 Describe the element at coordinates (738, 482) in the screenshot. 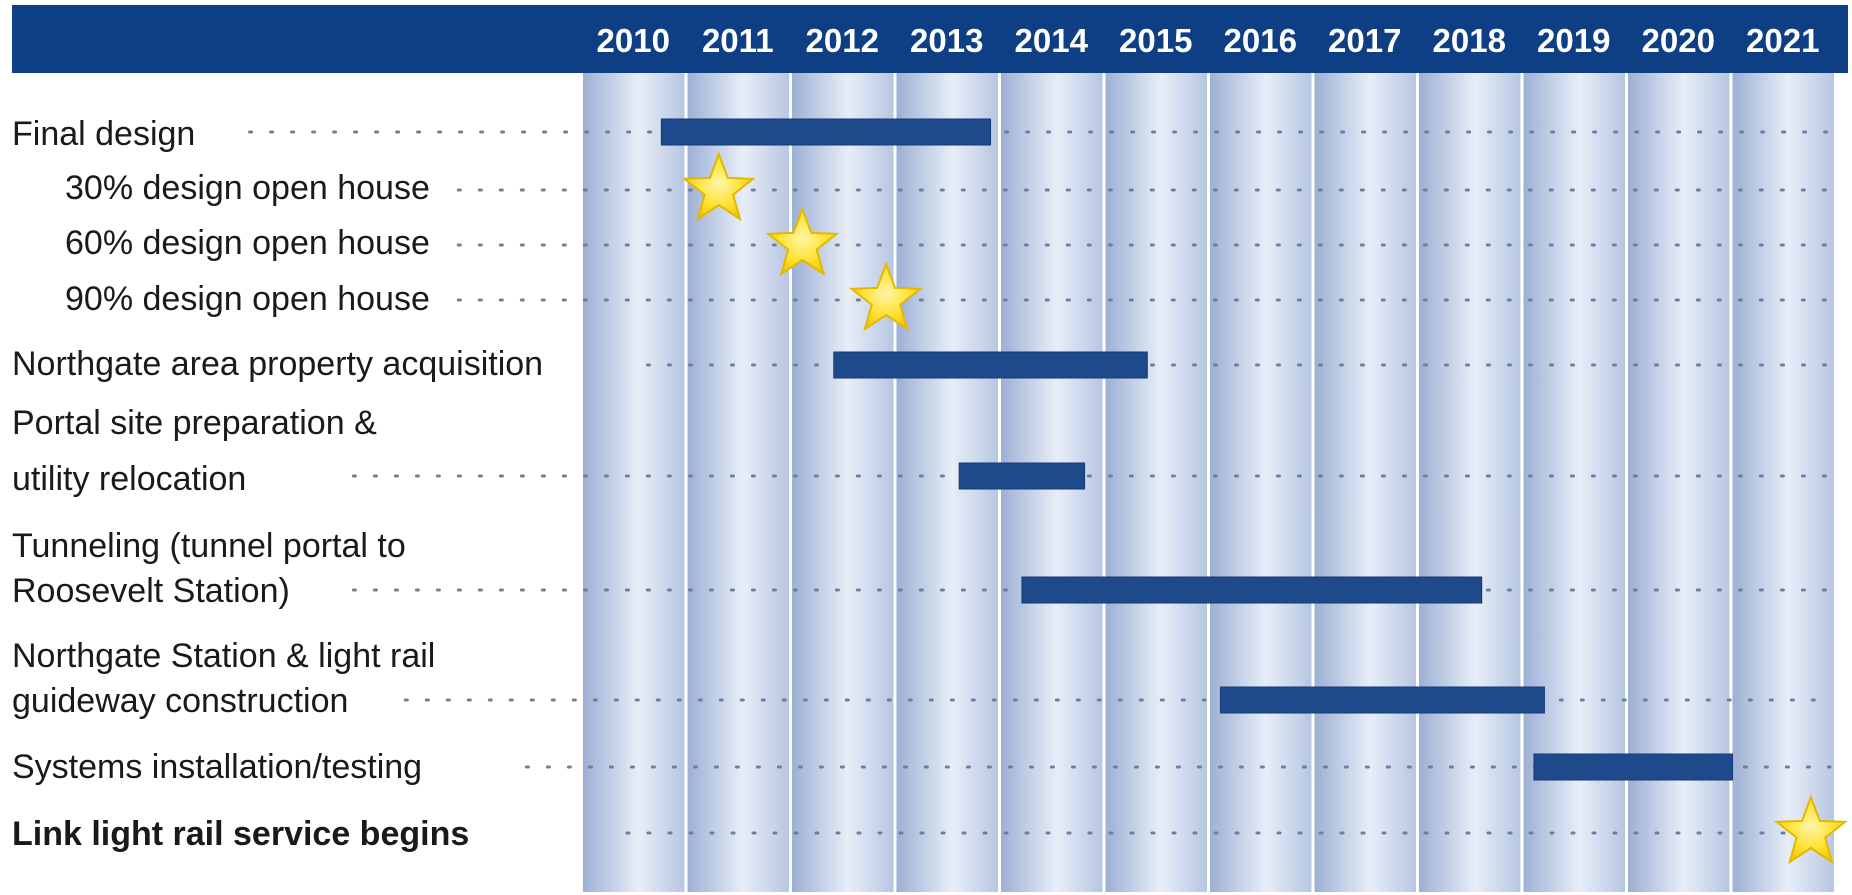

I see `year-column-2011` at that location.